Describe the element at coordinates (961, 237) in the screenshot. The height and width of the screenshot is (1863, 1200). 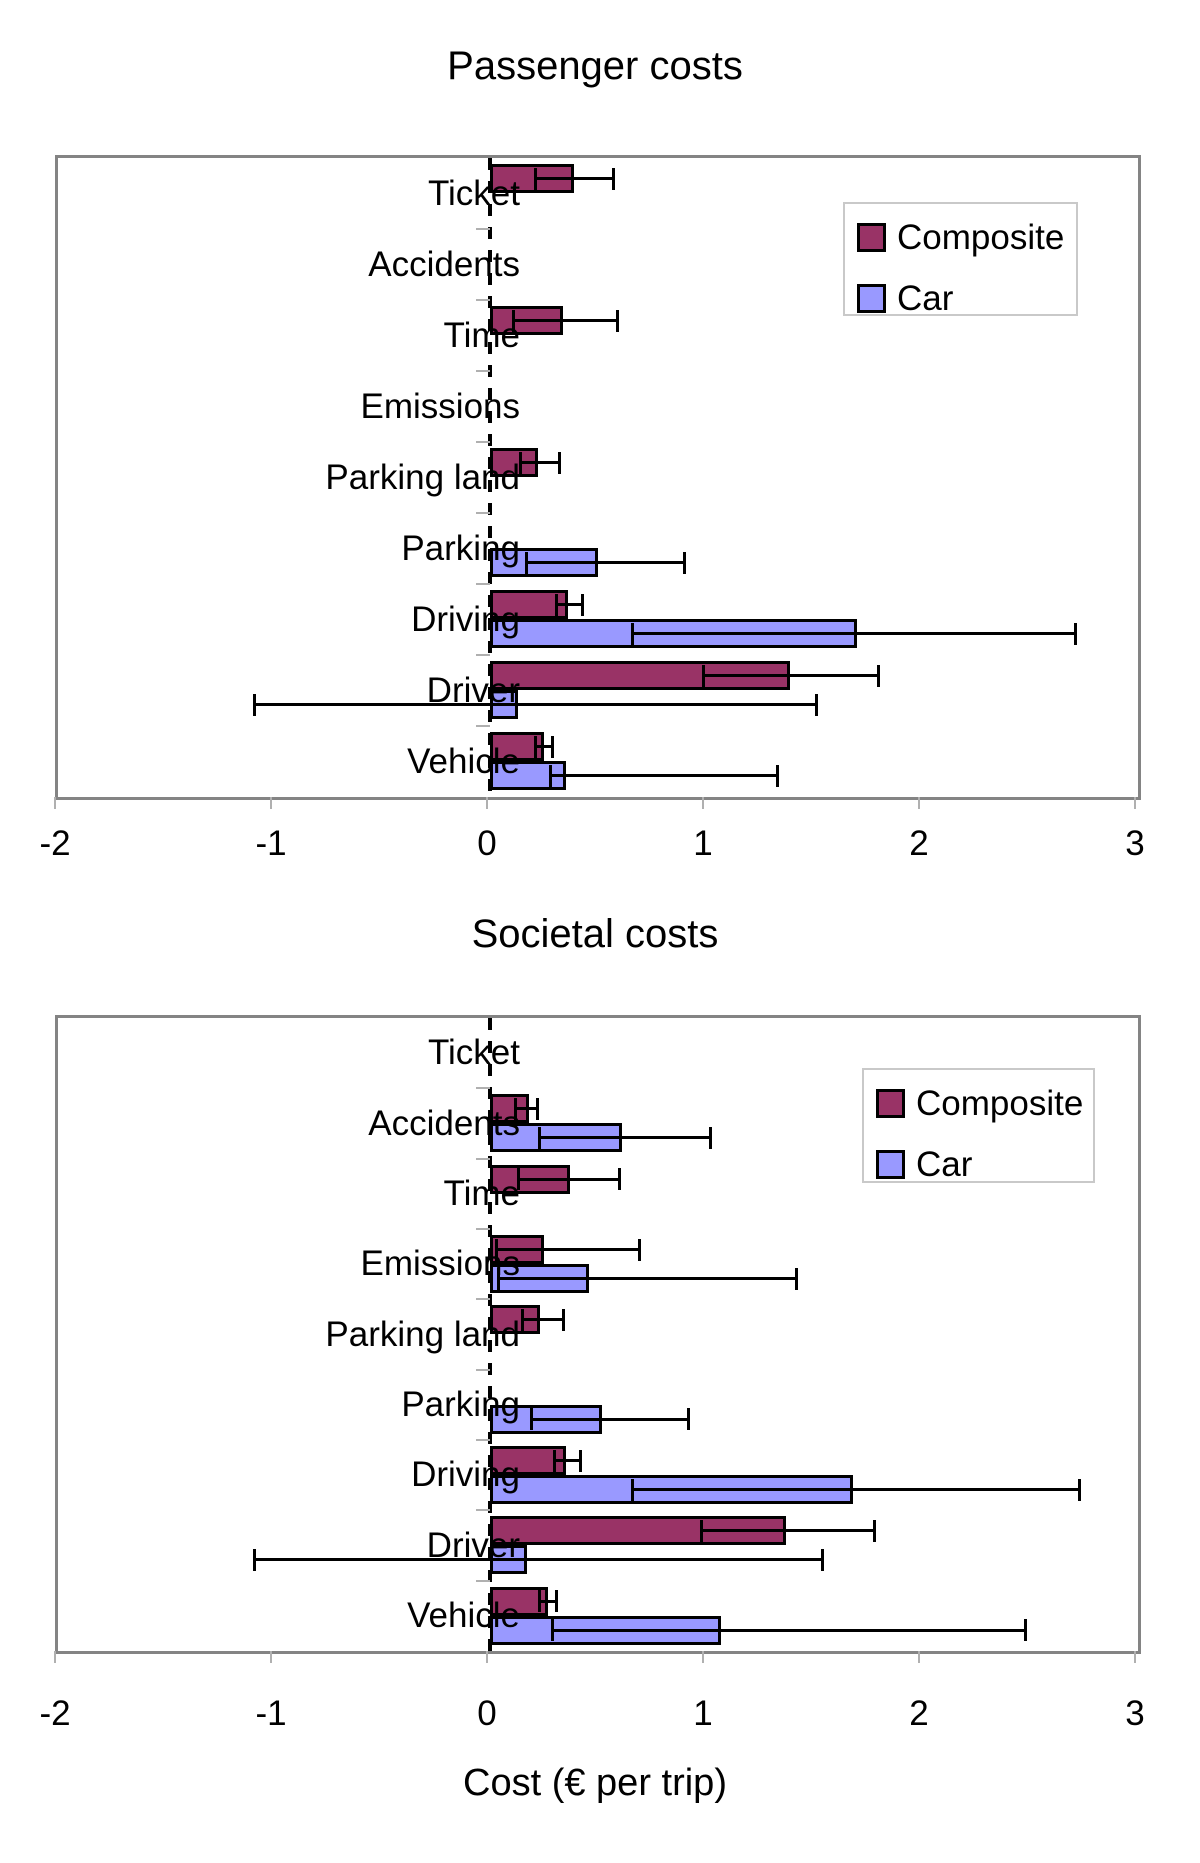
I see `legend-entry-composite: Composite` at that location.